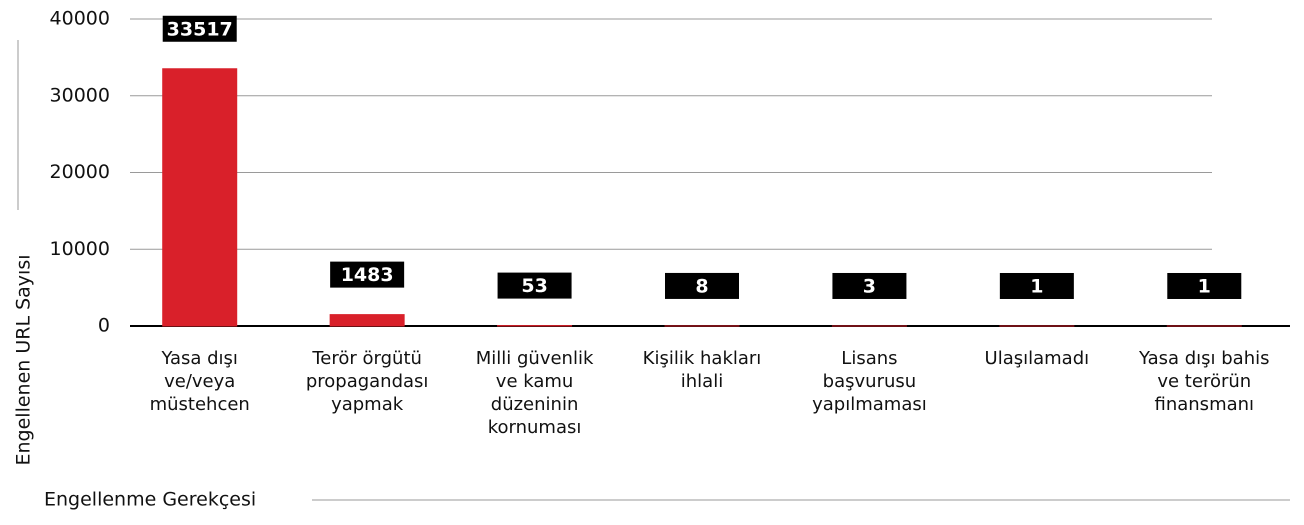 The width and height of the screenshot is (1304, 525). I want to click on value-label: 1483, so click(367, 275).